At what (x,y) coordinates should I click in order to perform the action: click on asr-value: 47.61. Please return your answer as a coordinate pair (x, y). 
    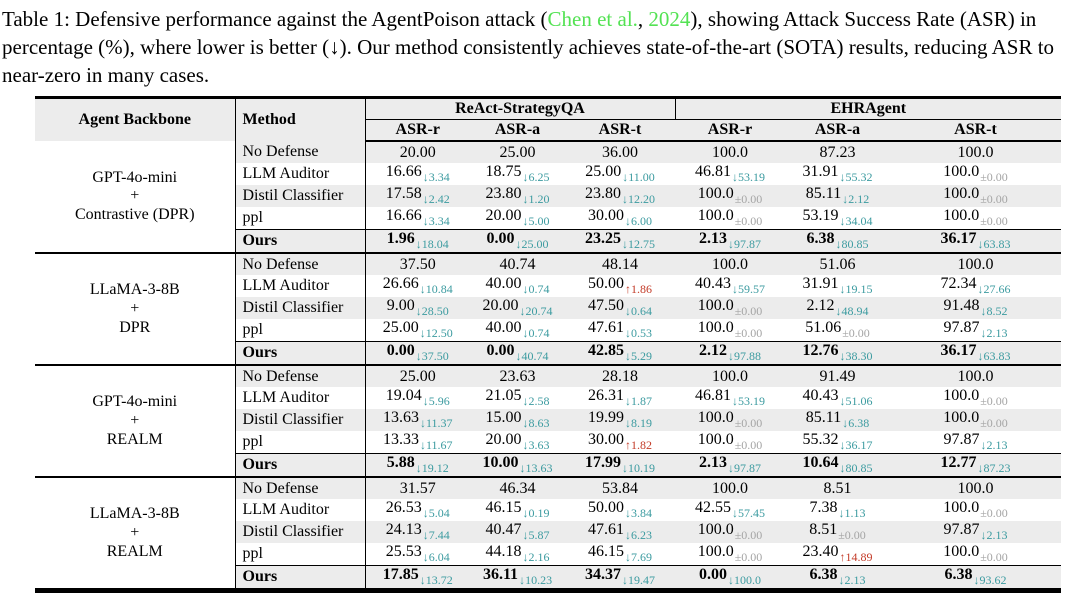
    Looking at the image, I should click on (606, 328).